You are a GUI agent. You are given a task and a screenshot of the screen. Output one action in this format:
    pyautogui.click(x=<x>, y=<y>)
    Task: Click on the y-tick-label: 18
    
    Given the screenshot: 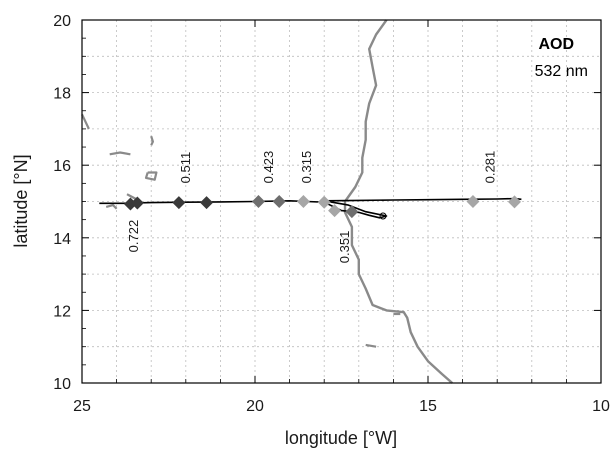 What is the action you would take?
    pyautogui.click(x=62, y=94)
    